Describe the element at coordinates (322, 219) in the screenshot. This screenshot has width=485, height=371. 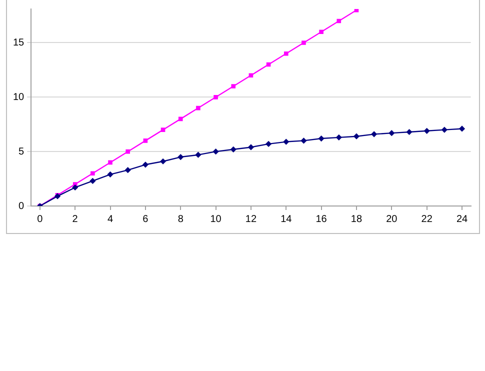
I see `x-tick-label: 16` at that location.